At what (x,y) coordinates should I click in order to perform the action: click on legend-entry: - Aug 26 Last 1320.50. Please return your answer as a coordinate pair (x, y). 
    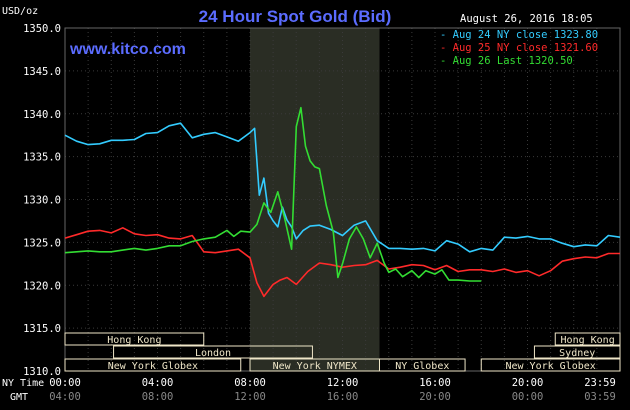
    Looking at the image, I should click on (506, 61).